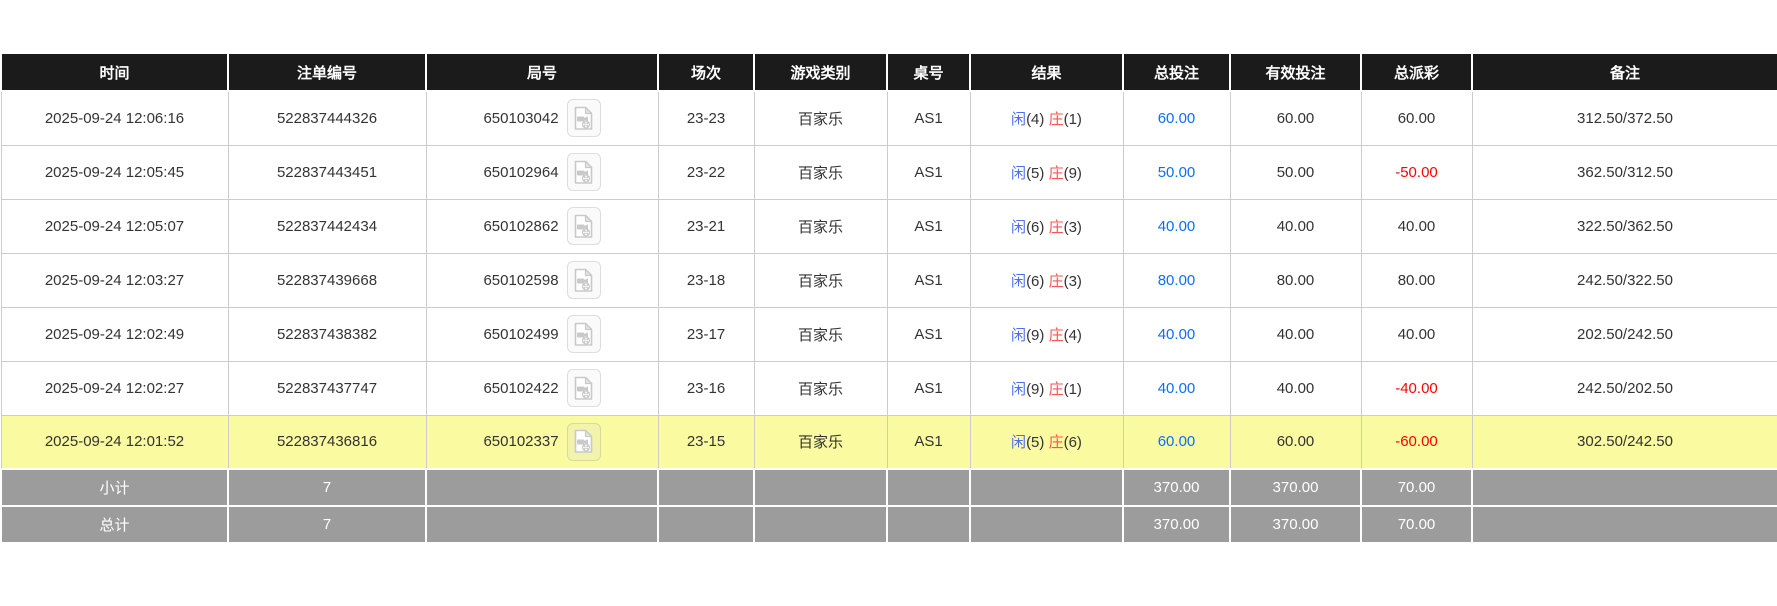 This screenshot has height=606, width=1777. Describe the element at coordinates (820, 281) in the screenshot. I see `game-type: 百家乐` at that location.